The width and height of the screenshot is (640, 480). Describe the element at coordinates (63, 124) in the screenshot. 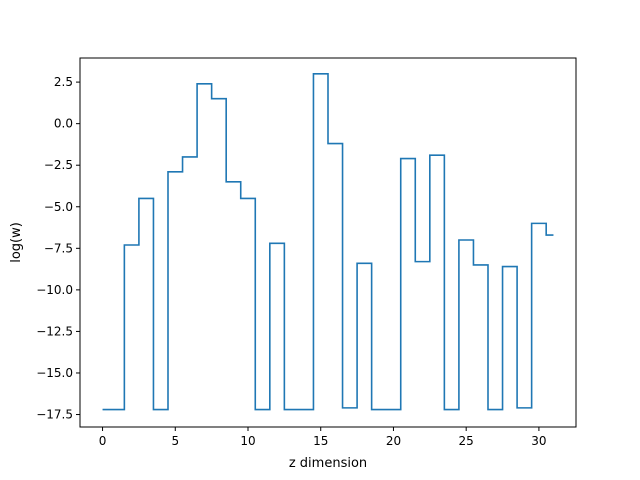

I see `y-tick-label: 0.0` at that location.